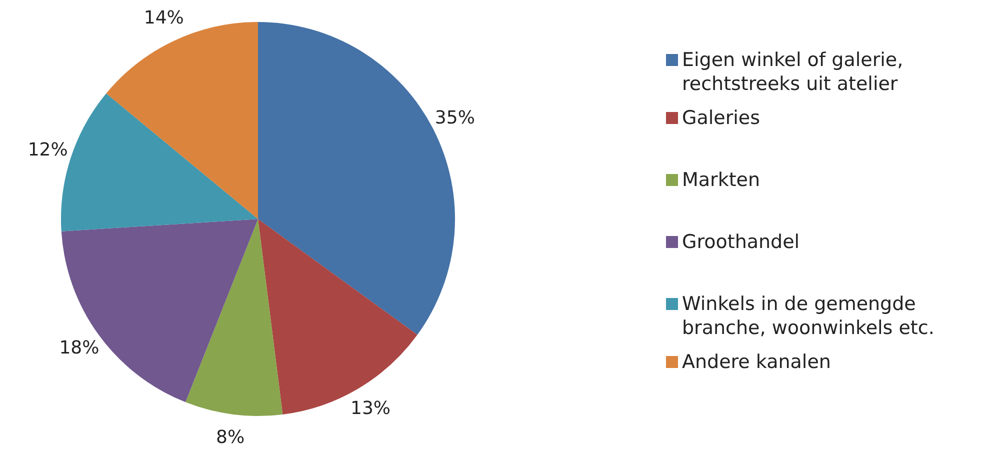 The width and height of the screenshot is (984, 460). Describe the element at coordinates (741, 242) in the screenshot. I see `legend-label: Groothandel` at that location.